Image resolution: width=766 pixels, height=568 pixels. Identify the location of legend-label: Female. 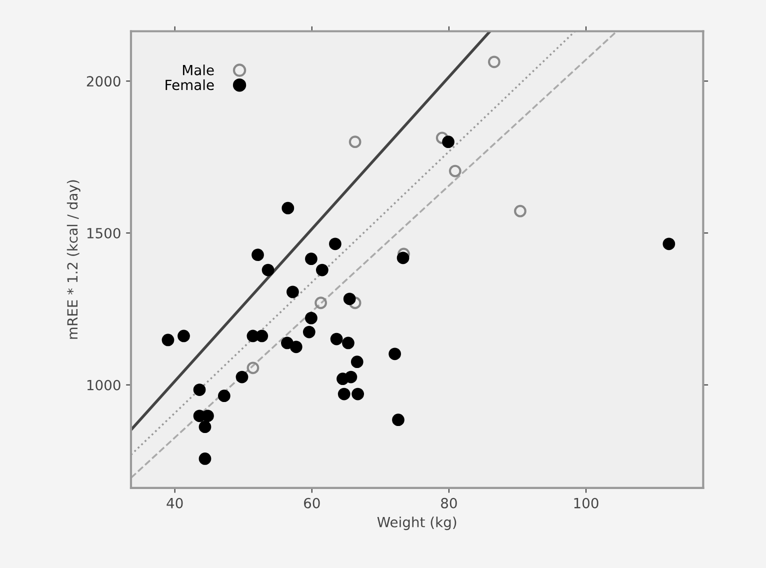
(190, 84).